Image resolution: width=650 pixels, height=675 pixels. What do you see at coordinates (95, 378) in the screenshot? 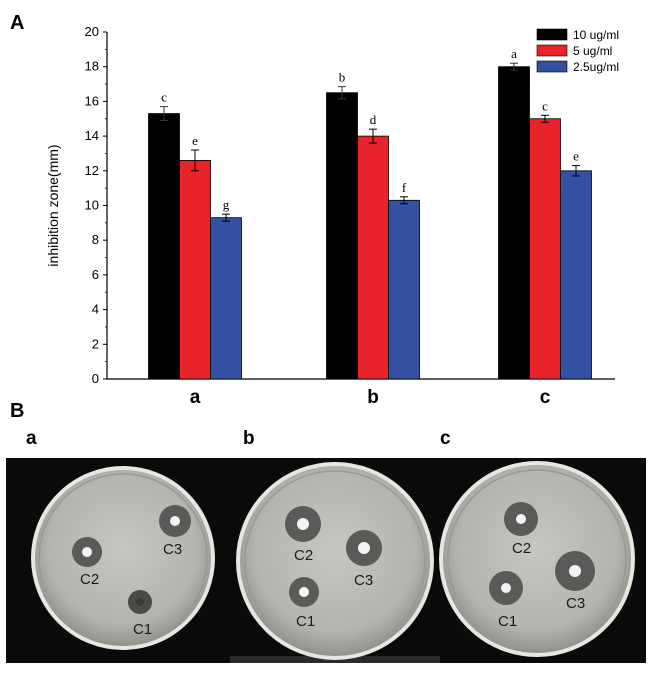
I see `y-tick-label: 0` at bounding box center [95, 378].